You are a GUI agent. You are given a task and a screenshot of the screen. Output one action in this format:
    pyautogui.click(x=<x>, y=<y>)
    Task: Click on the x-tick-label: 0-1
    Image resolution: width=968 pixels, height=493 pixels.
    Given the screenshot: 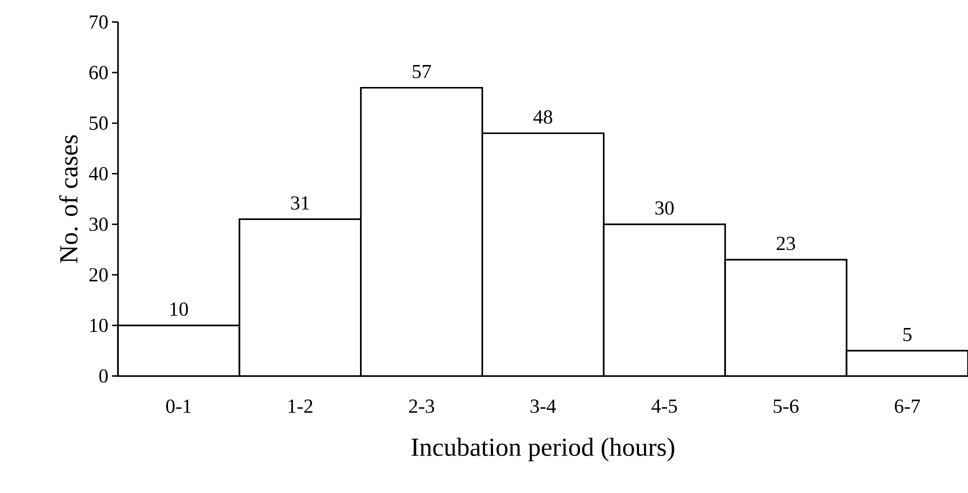 What is the action you would take?
    pyautogui.click(x=178, y=406)
    